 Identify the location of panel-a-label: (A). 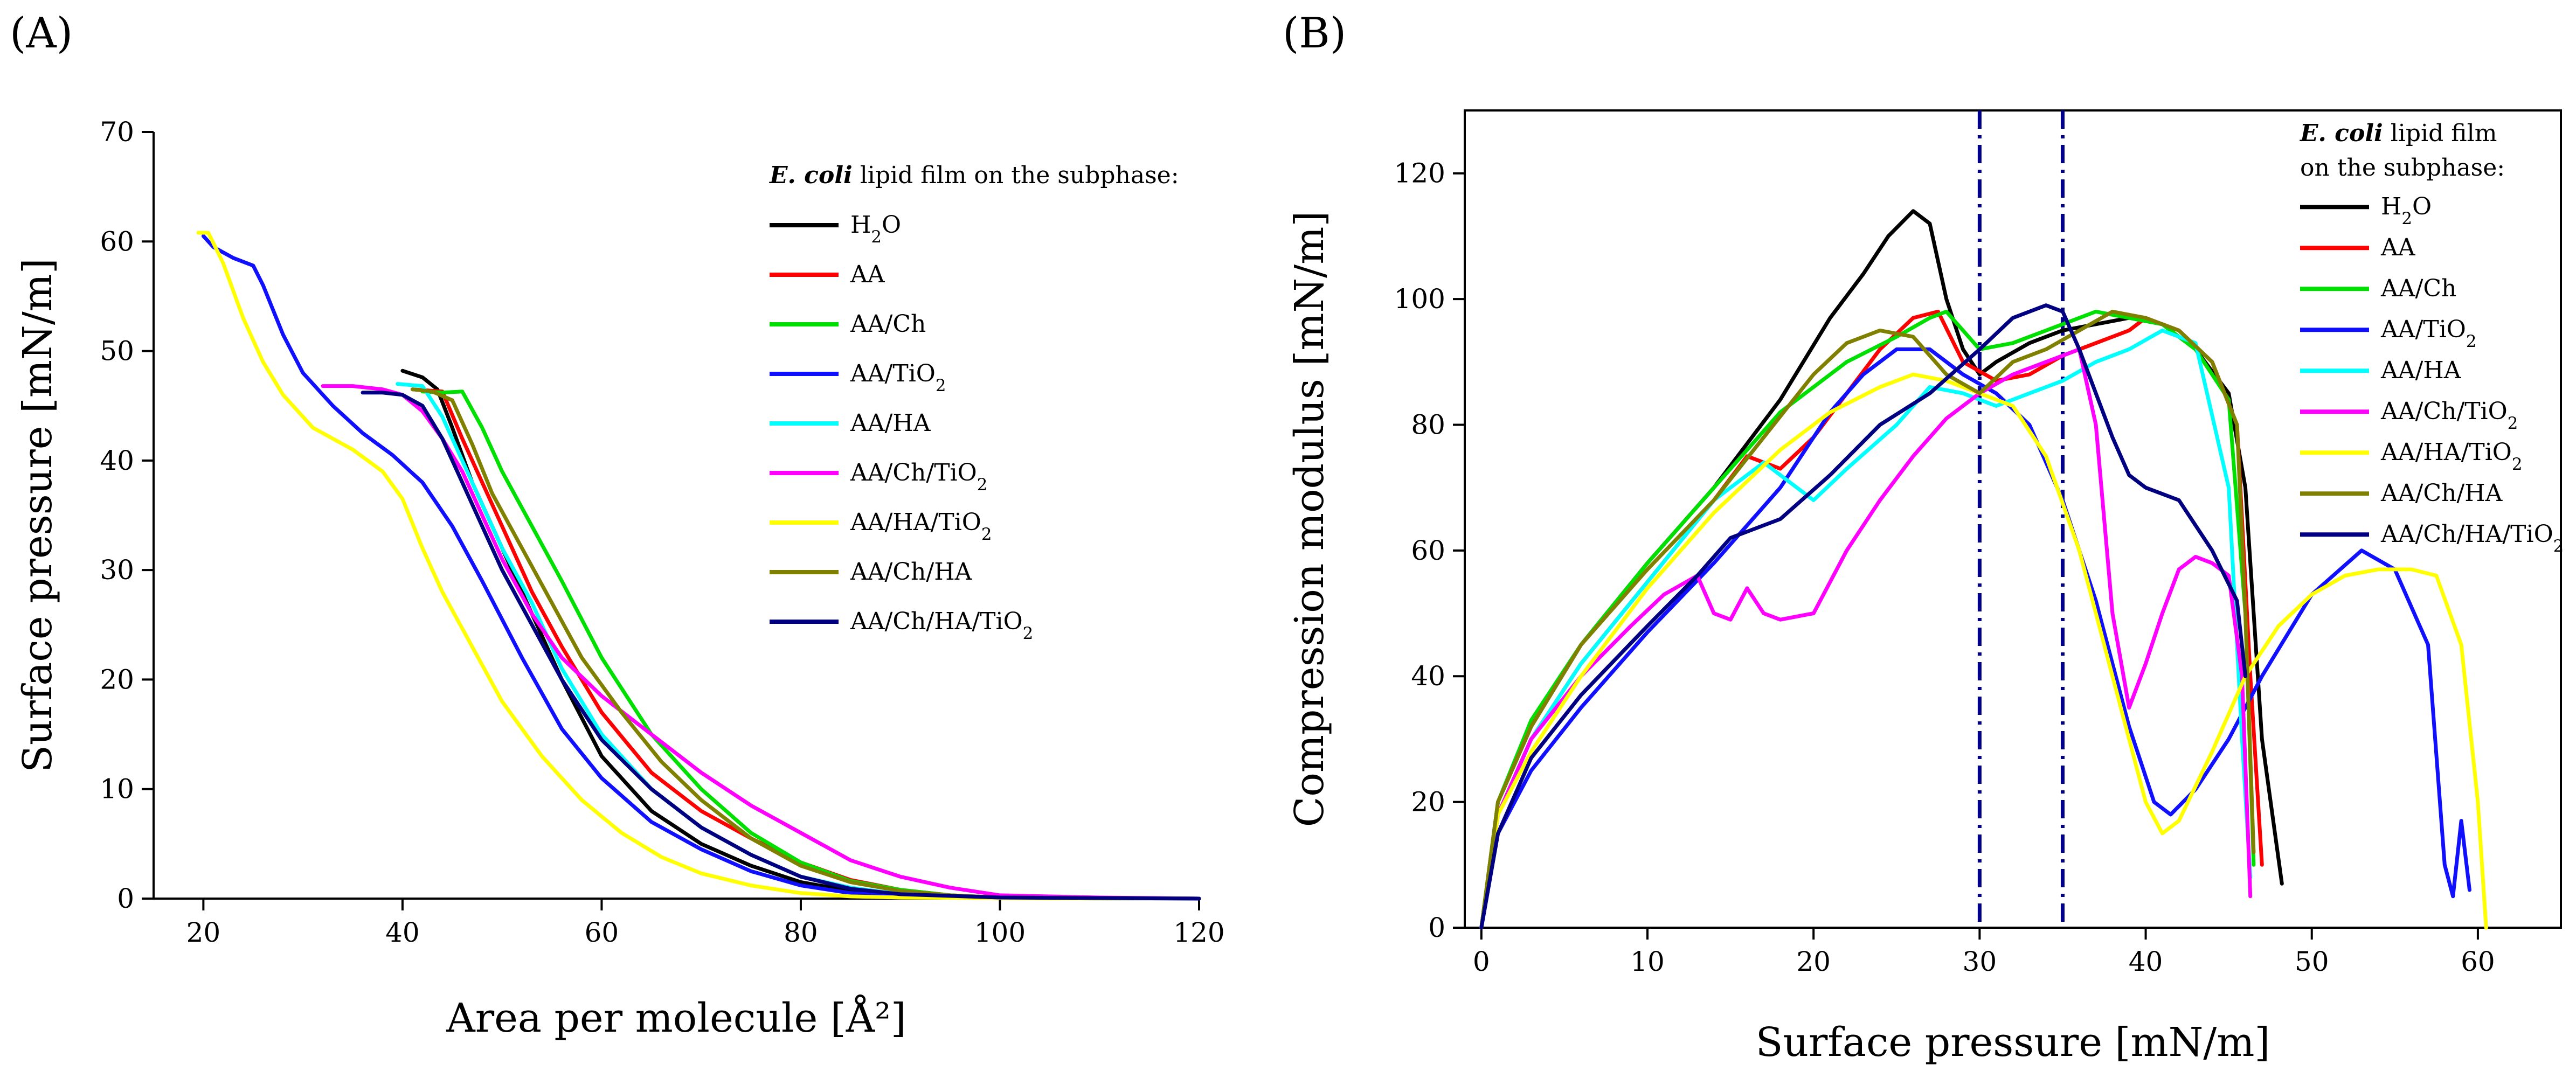
(42, 33).